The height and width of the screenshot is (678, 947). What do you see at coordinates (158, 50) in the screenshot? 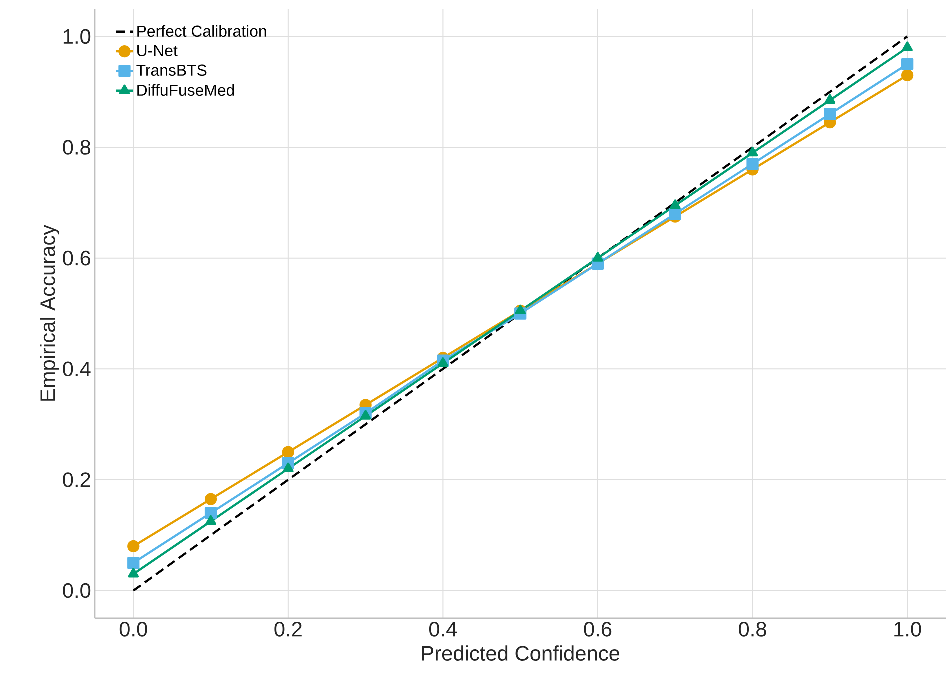
I see `legend-label: U-Net` at bounding box center [158, 50].